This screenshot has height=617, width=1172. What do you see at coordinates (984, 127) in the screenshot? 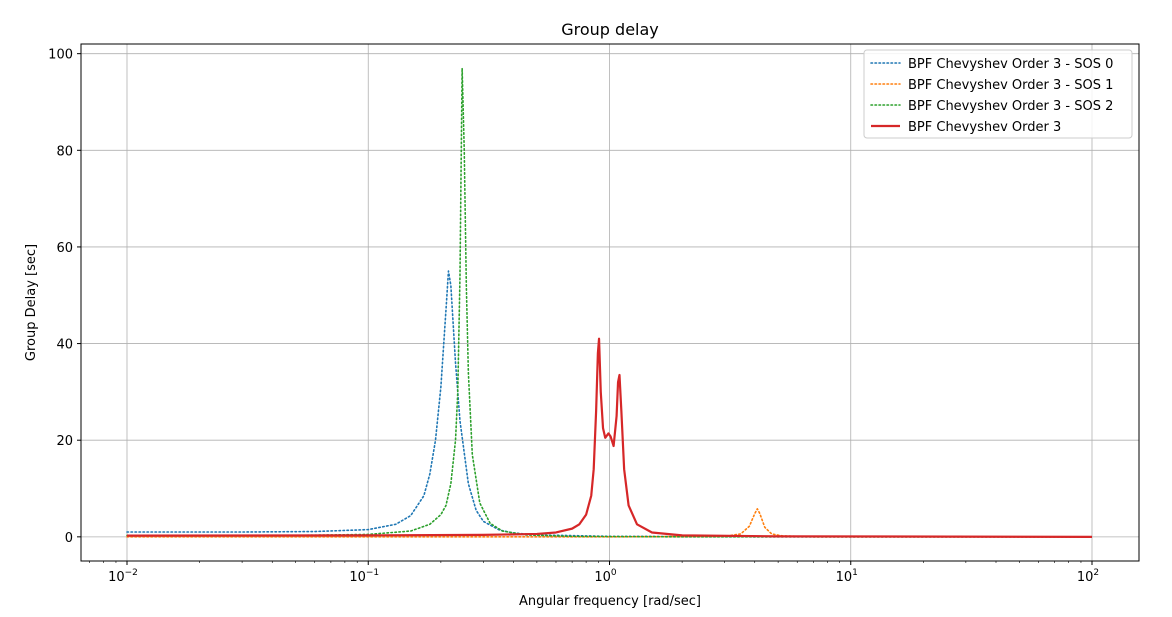
I see `legend-label-3: BPF Chevyshev Order 3` at bounding box center [984, 127].